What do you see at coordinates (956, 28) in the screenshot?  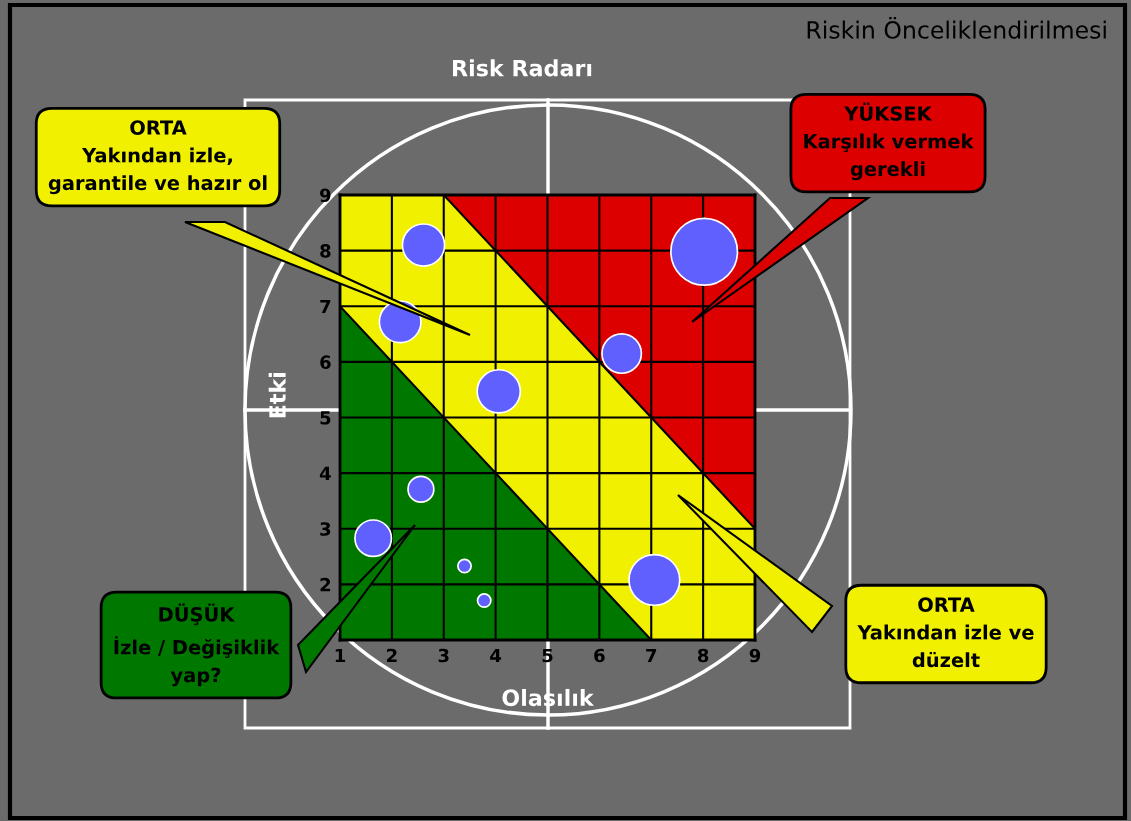 I see `text: Riskin Önceliklendirilmesi` at bounding box center [956, 28].